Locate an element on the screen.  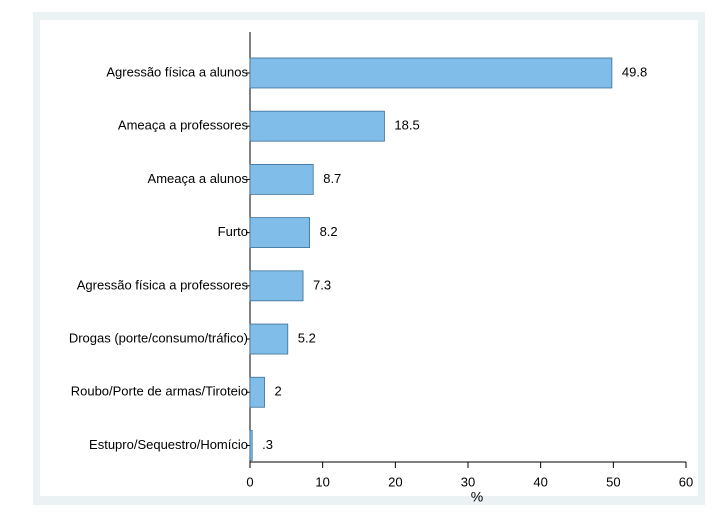
y-tick-label: Drogas (porte/consumo/tráfico) is located at coordinates (158, 337).